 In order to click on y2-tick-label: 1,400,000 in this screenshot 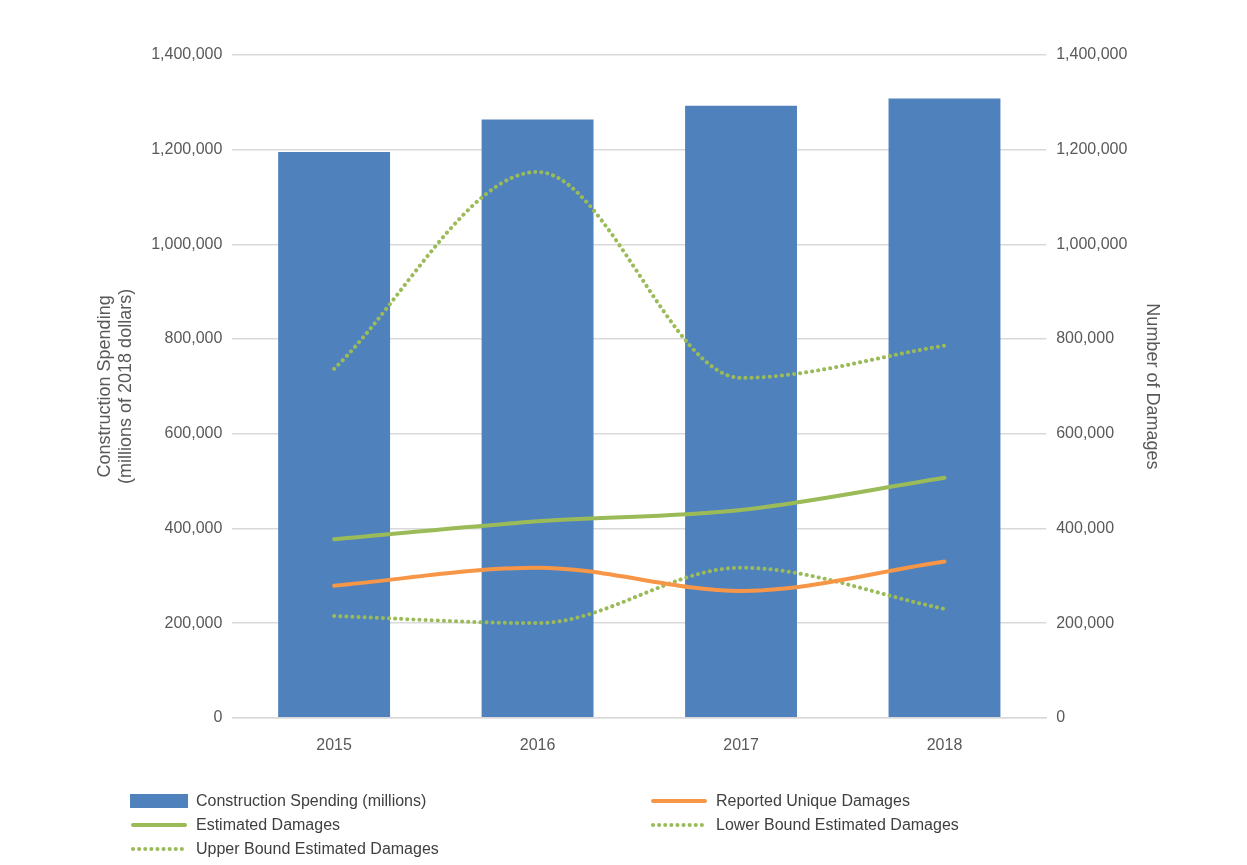, I will do `click(1092, 54)`.